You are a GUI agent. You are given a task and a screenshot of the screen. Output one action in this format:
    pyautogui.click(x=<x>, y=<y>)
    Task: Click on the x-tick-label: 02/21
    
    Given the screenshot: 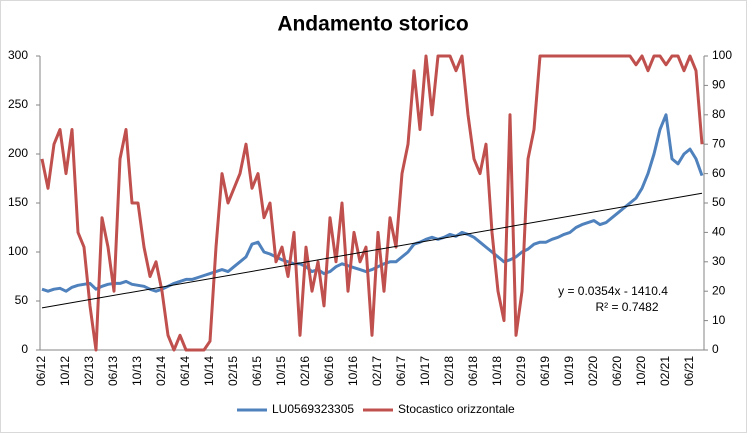 What is the action you would take?
    pyautogui.click(x=665, y=371)
    